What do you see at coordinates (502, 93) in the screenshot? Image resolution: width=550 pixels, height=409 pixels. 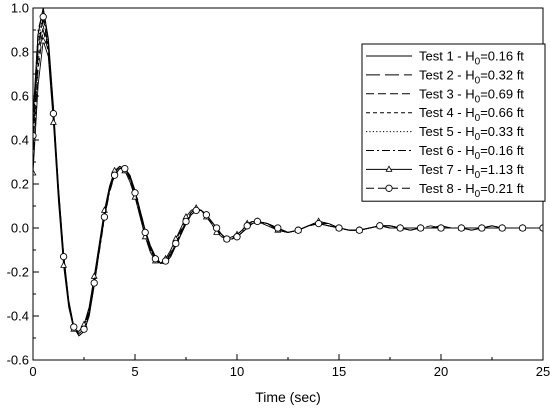 I see `legend-label-tail: =0.69 ft` at bounding box center [502, 93].